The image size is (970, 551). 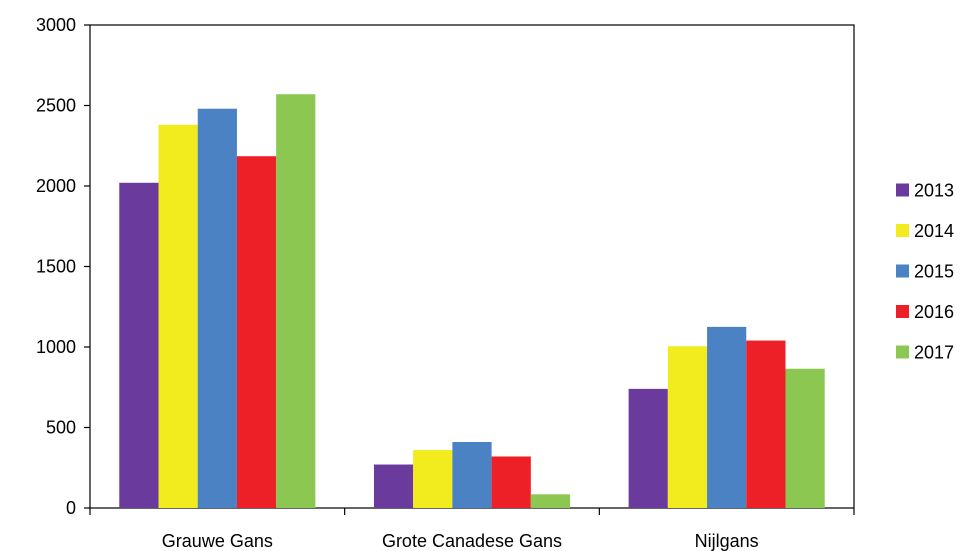 I want to click on legend-swatch-2015, so click(x=902, y=271).